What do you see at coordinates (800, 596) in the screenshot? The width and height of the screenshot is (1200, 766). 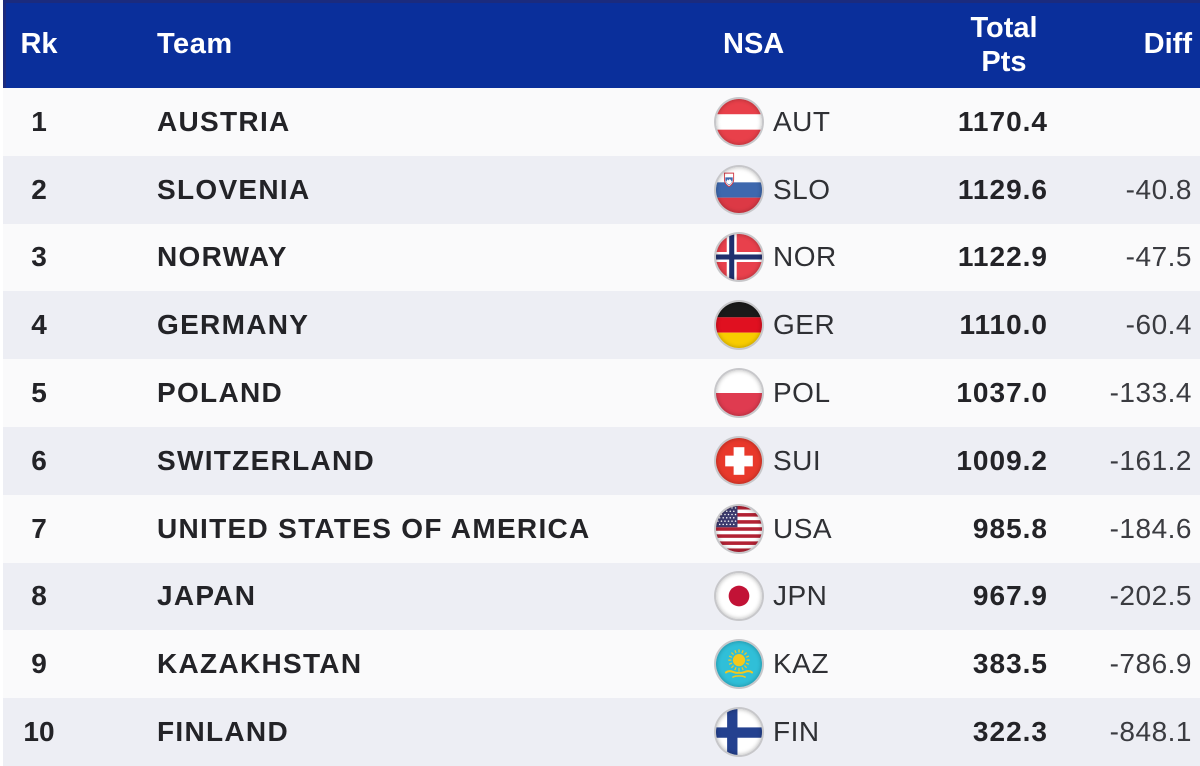 I see `nsa-code: JPN` at bounding box center [800, 596].